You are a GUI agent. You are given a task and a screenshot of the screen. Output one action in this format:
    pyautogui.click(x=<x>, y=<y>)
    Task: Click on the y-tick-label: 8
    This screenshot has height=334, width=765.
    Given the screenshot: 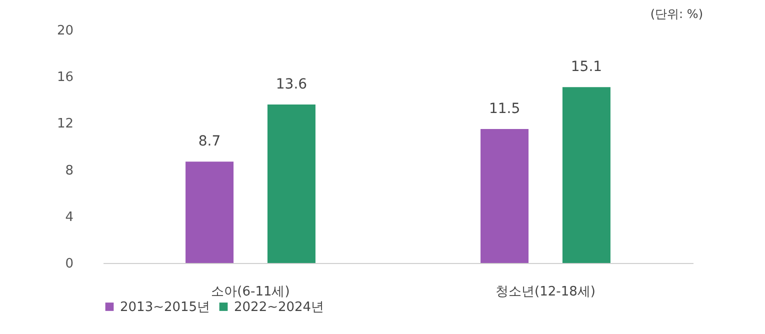 What is the action you would take?
    pyautogui.click(x=69, y=170)
    